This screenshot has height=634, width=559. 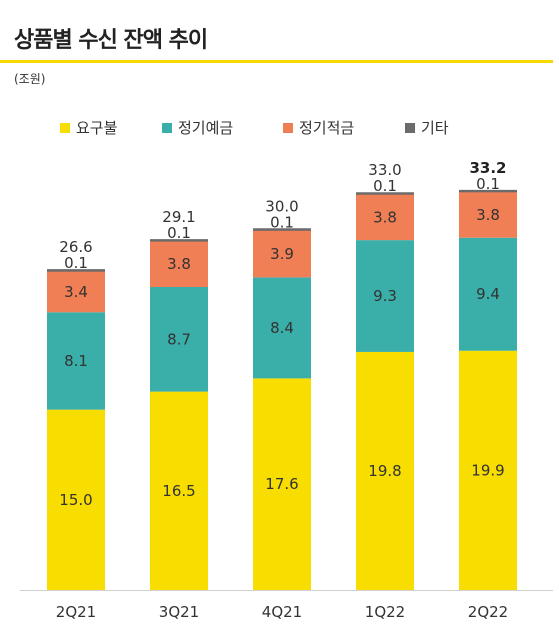 I want to click on total-label-3Q21: 29.1, so click(x=178, y=217).